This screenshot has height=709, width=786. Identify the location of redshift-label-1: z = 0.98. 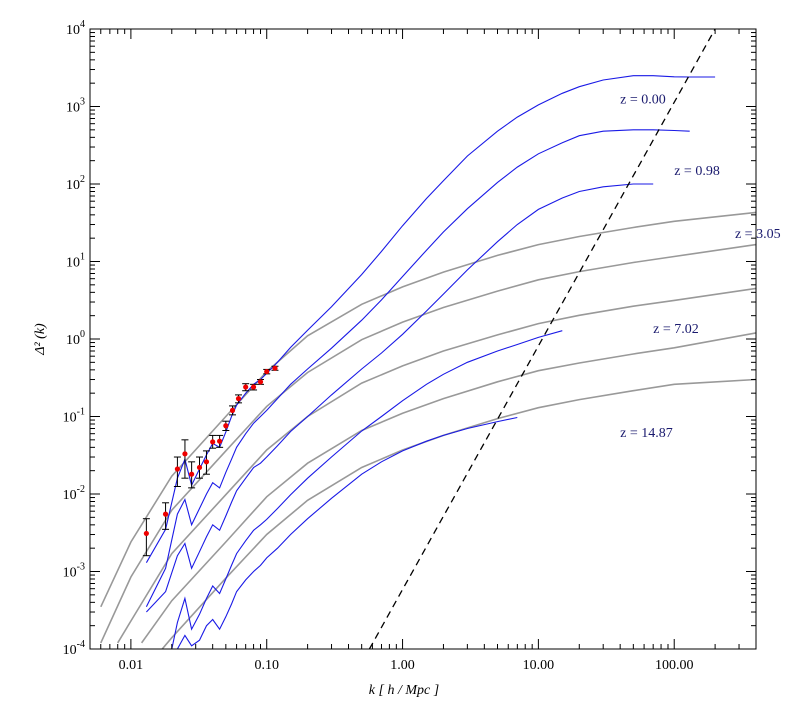
(697, 171).